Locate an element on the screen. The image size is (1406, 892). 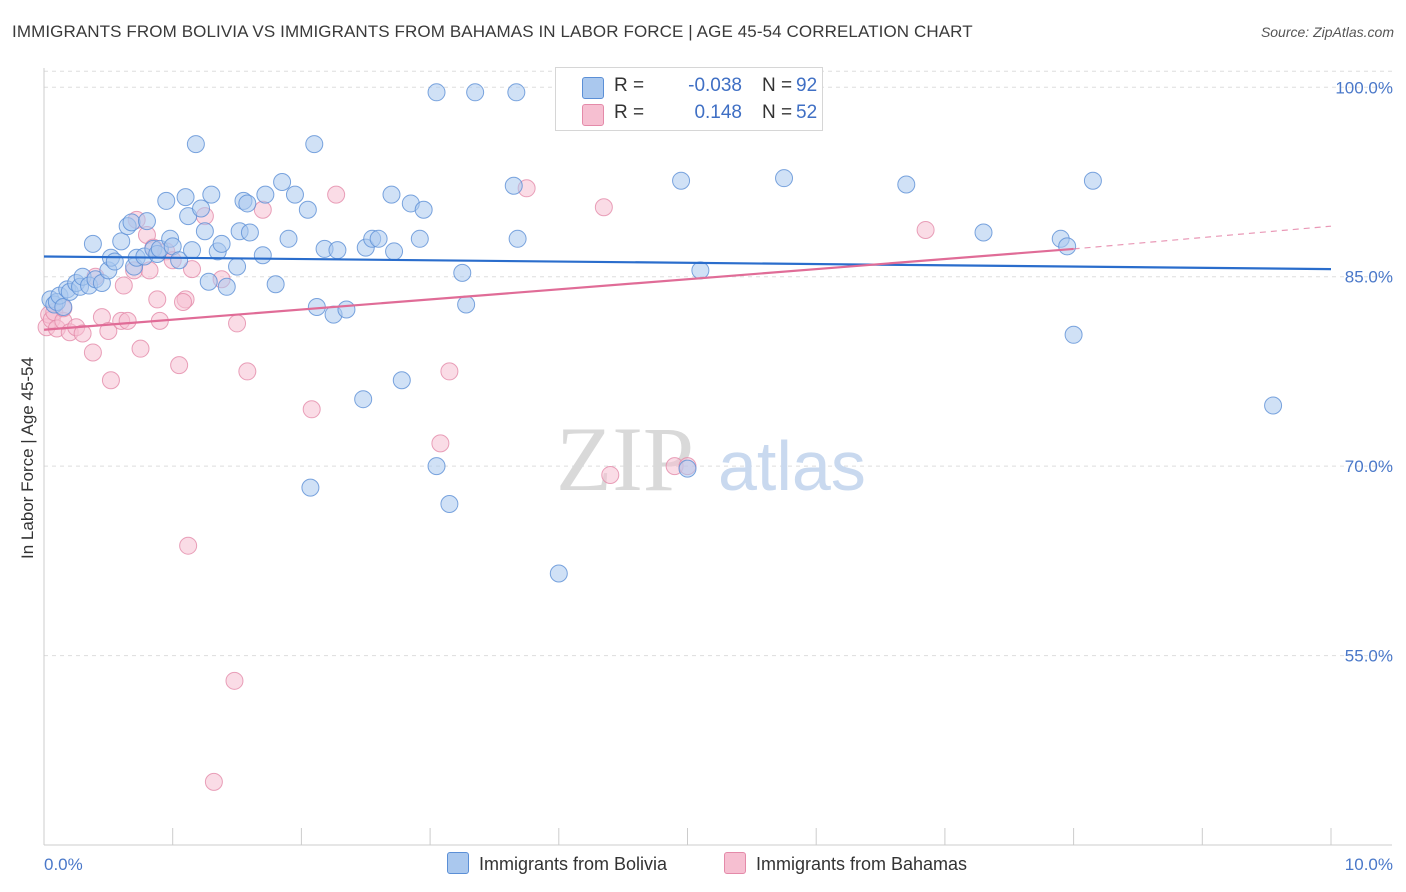
trend-lines is located at coordinates (687, 278).